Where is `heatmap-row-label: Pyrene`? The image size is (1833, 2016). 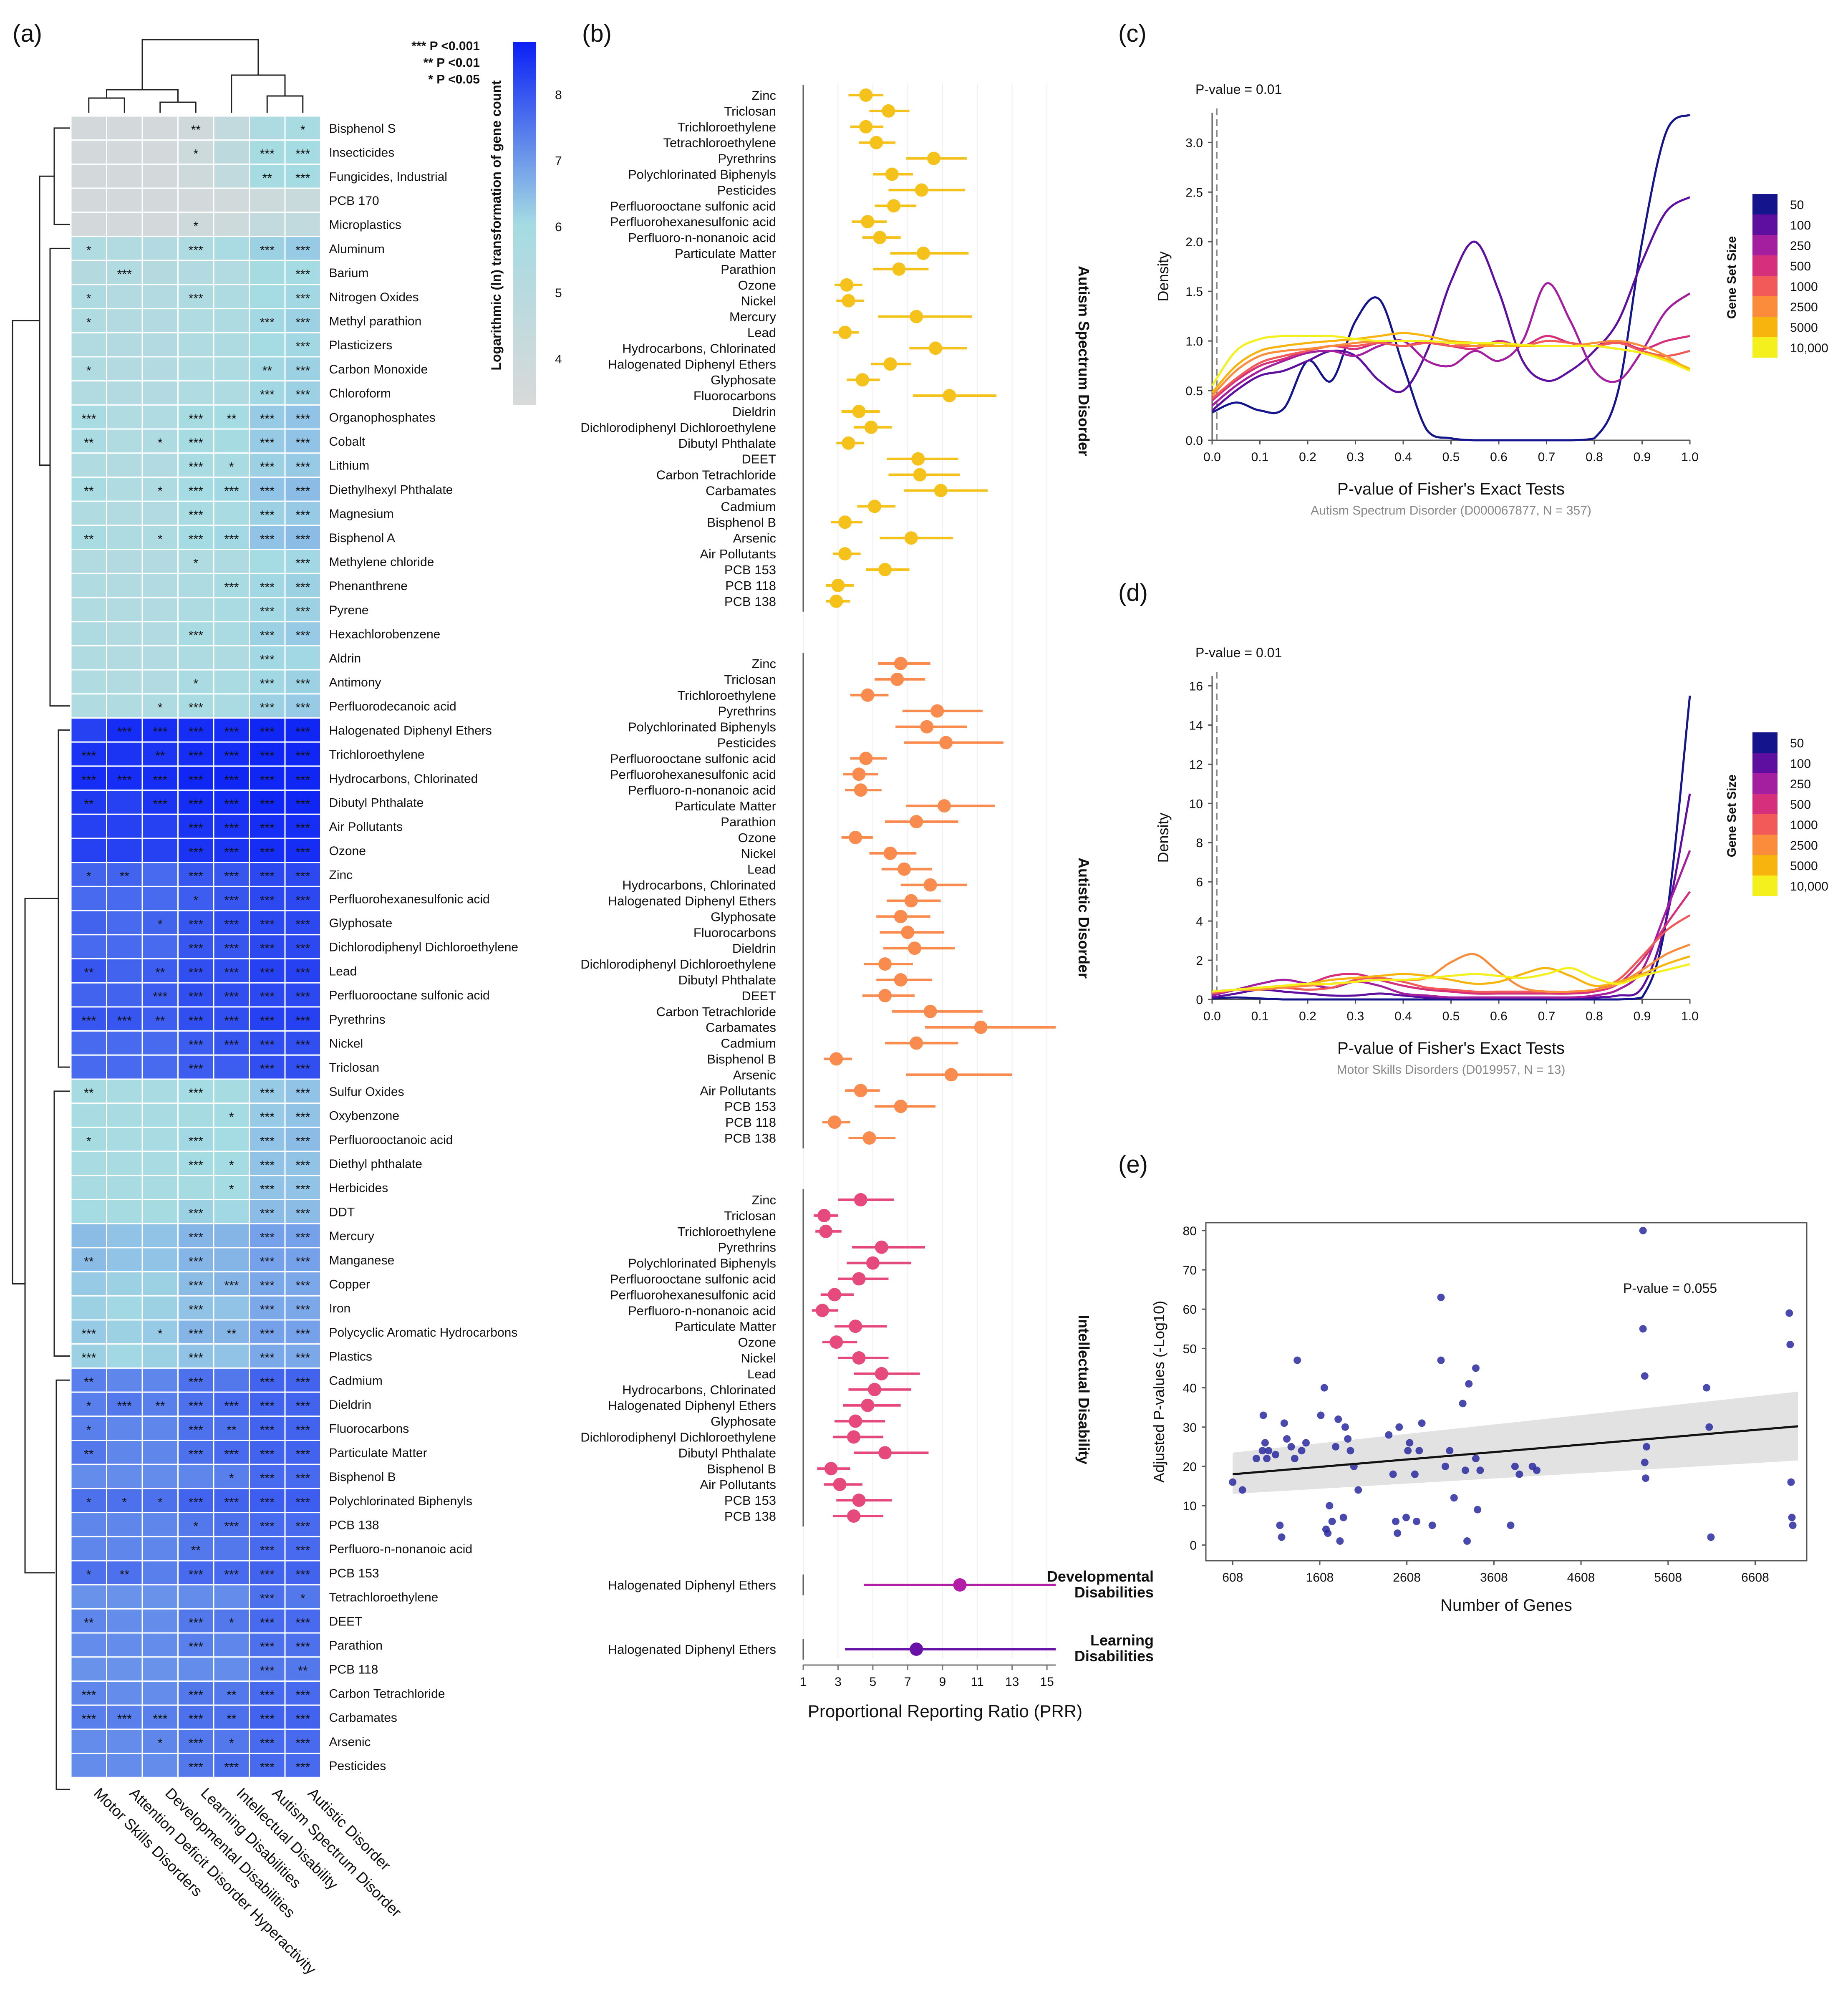
heatmap-row-label: Pyrene is located at coordinates (349, 610).